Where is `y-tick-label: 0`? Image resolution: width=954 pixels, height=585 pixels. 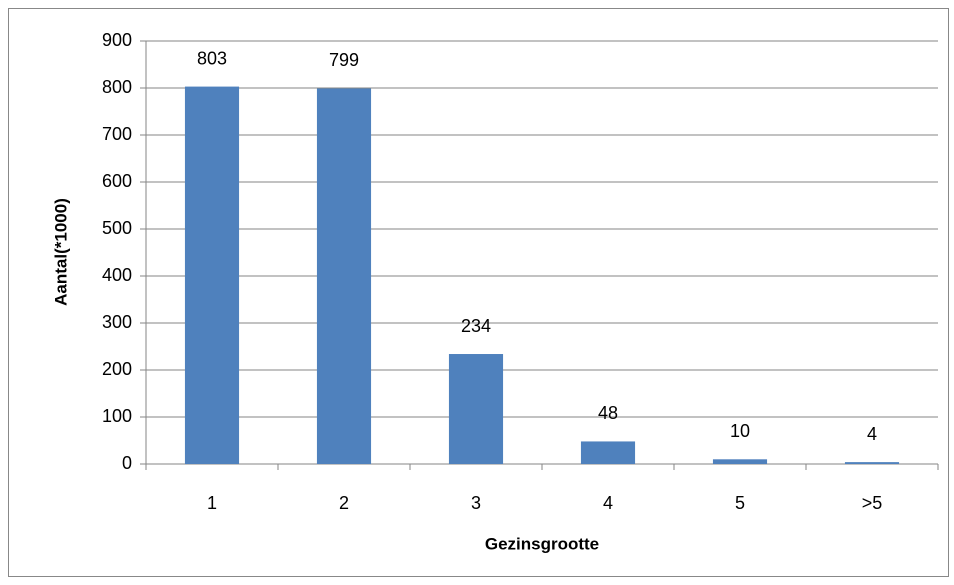
y-tick-label: 0 is located at coordinates (127, 463).